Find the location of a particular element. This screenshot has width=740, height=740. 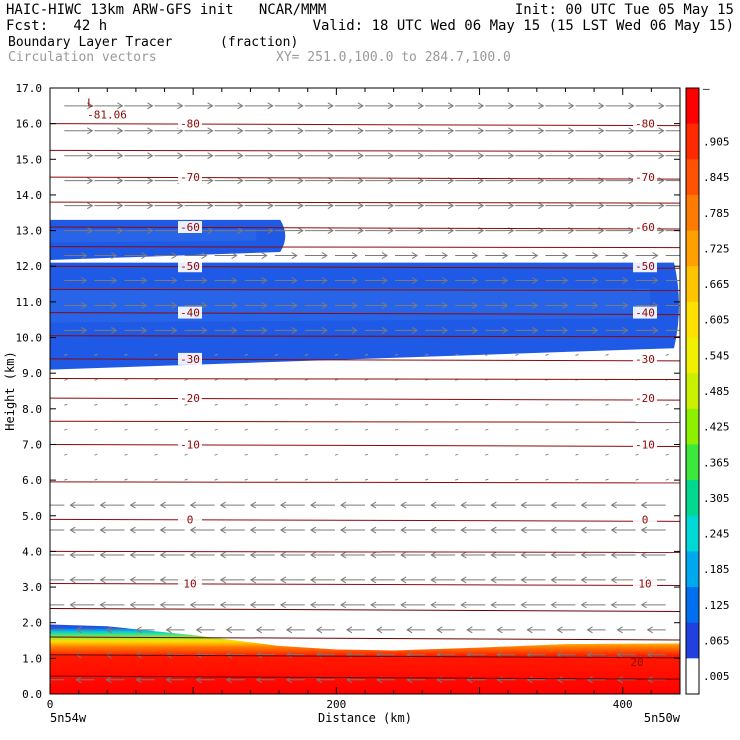

y-tick-label: 1.0 is located at coordinates (32, 658).